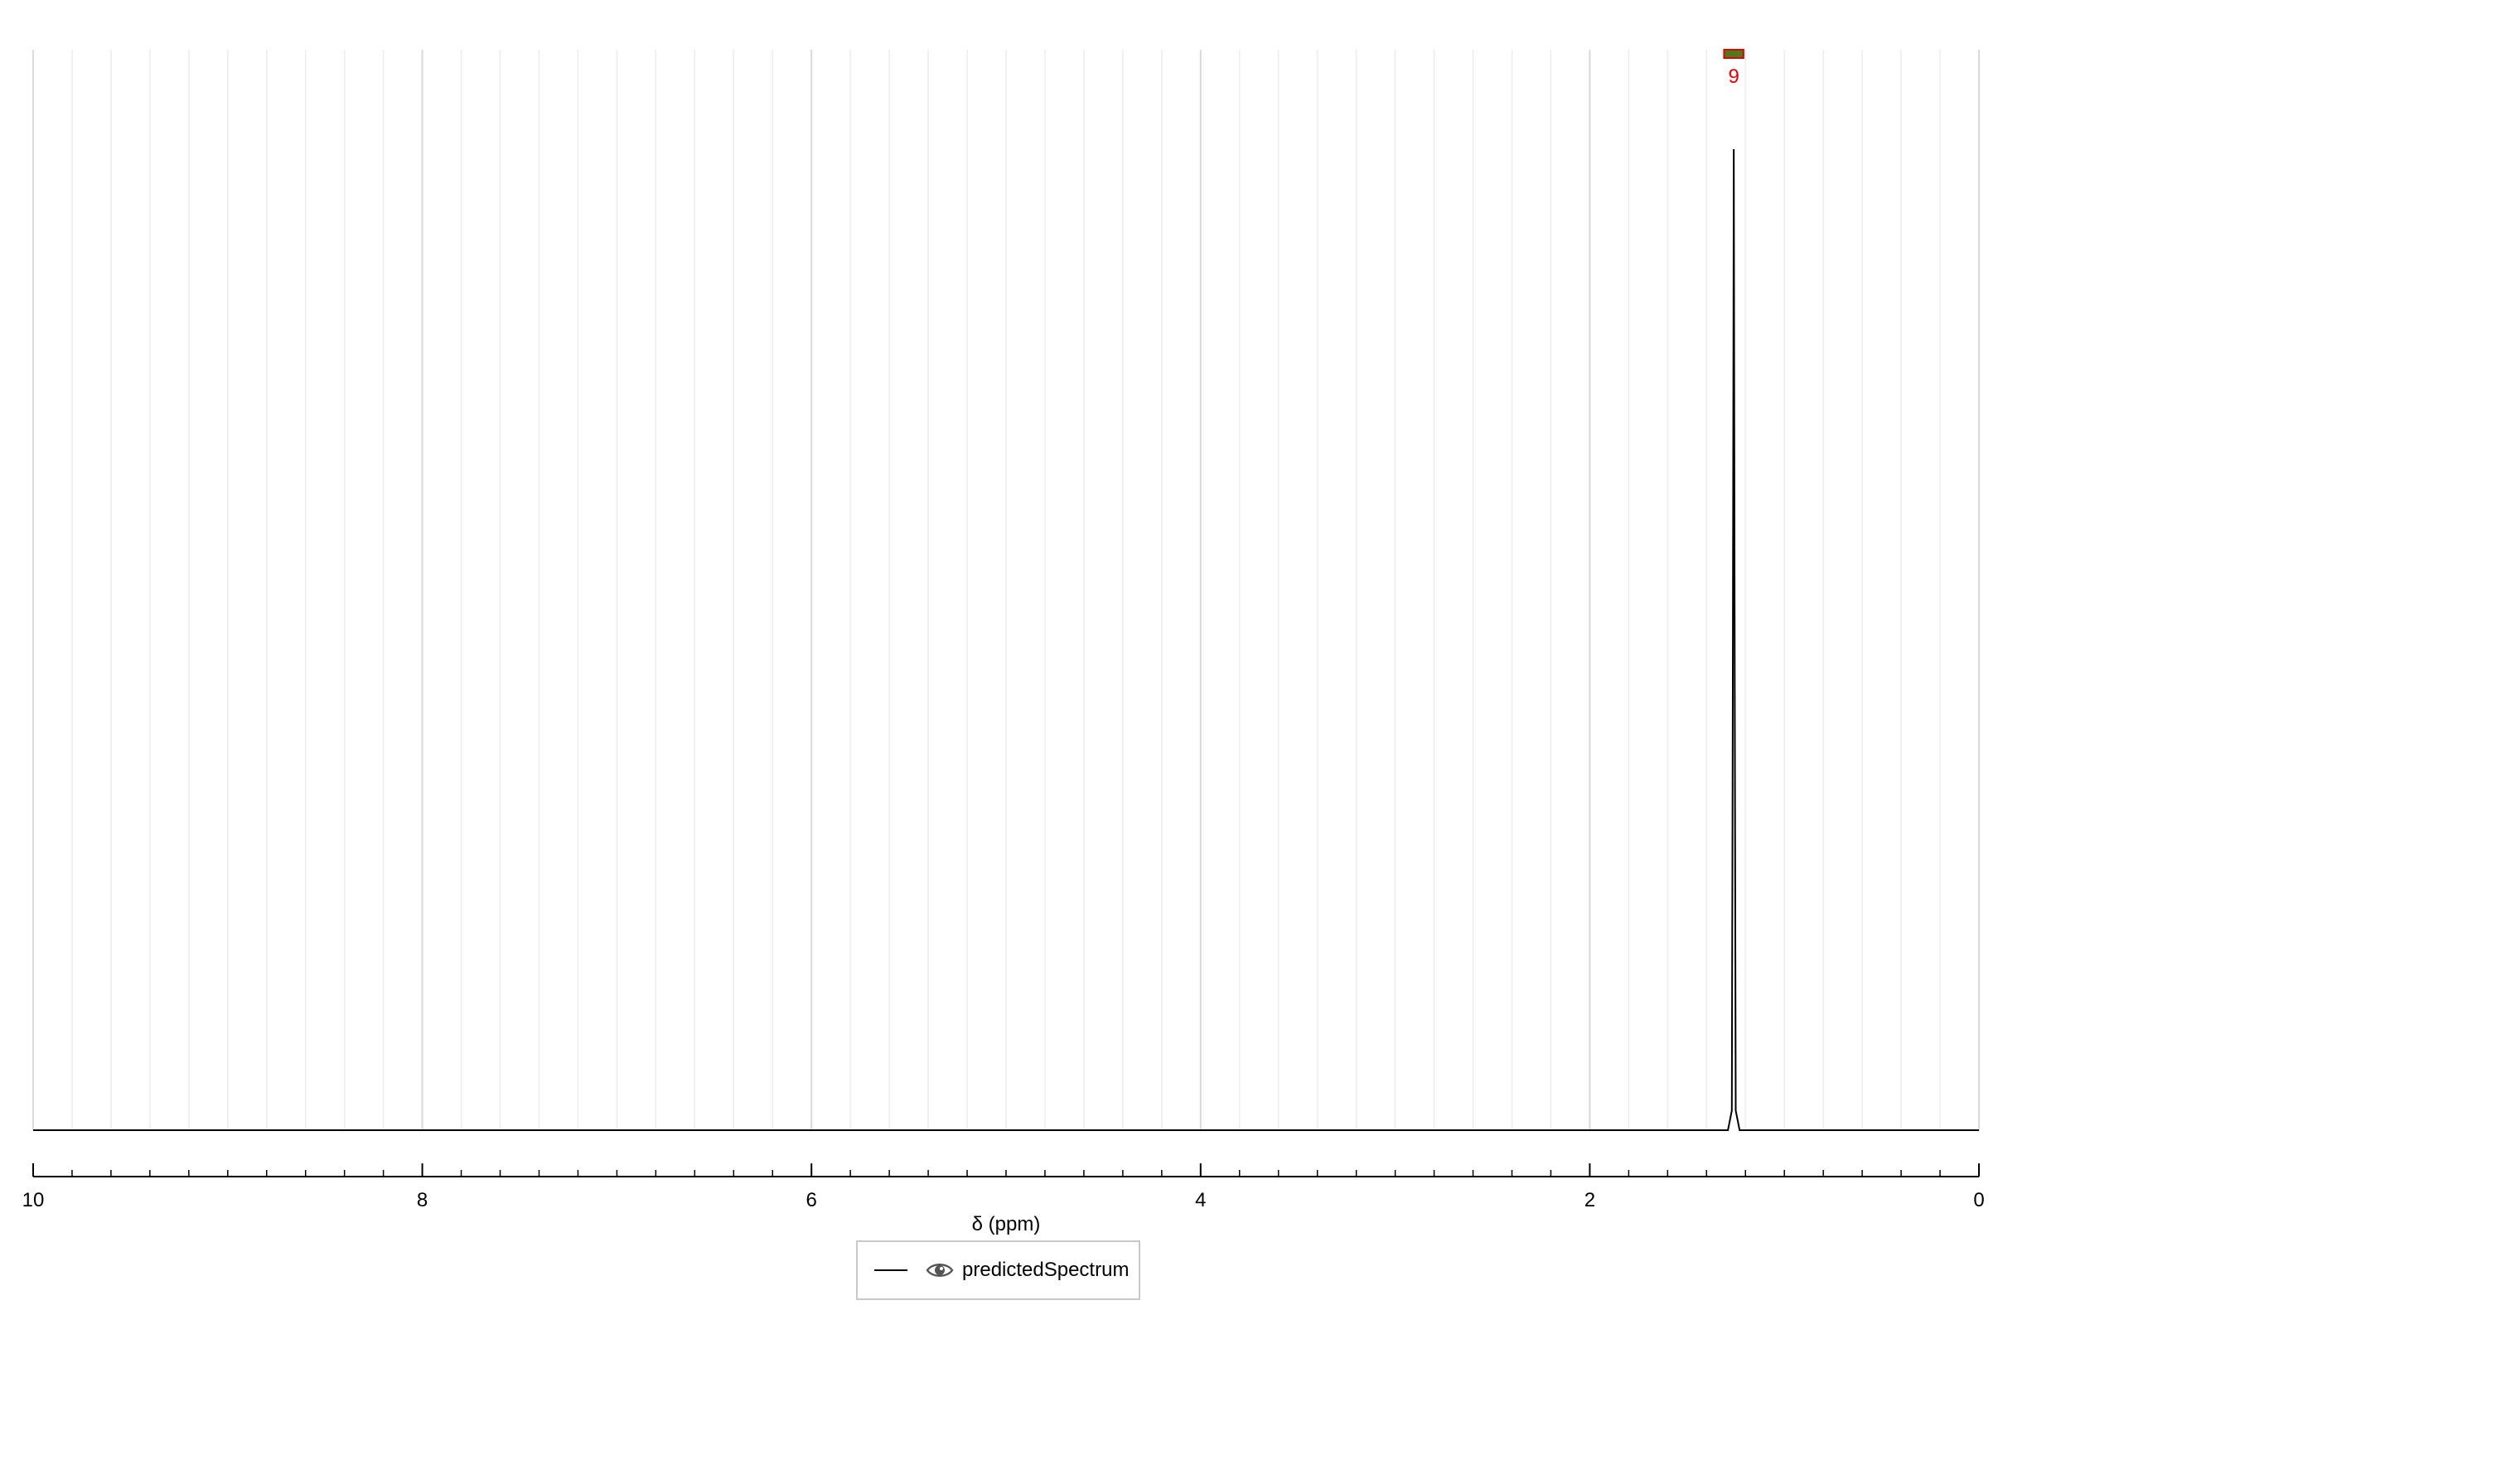 Image resolution: width=2506 pixels, height=1484 pixels. Describe the element at coordinates (1006, 1224) in the screenshot. I see `x-axis-label: δ (ppm)` at that location.